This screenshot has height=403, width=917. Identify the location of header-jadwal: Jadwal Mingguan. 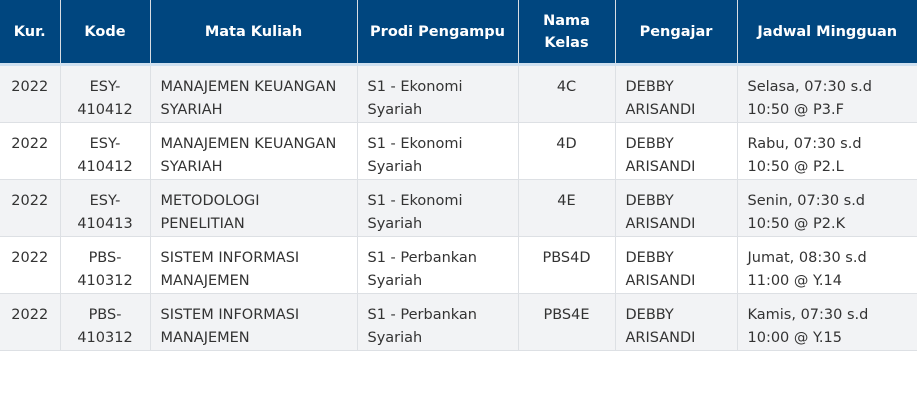
(827, 33).